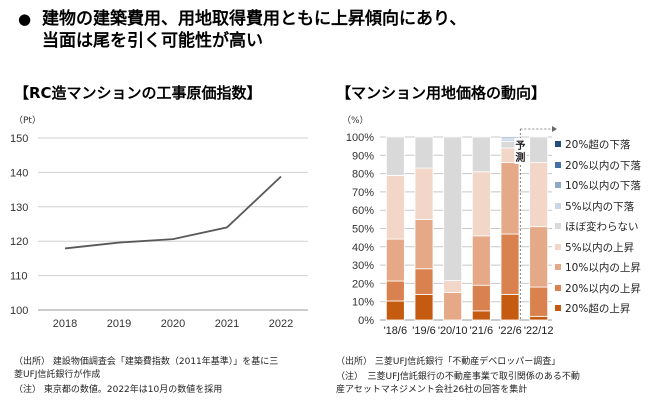 The height and width of the screenshot is (411, 650). What do you see at coordinates (19, 139) in the screenshot?
I see `y-tick-label: 150` at bounding box center [19, 139].